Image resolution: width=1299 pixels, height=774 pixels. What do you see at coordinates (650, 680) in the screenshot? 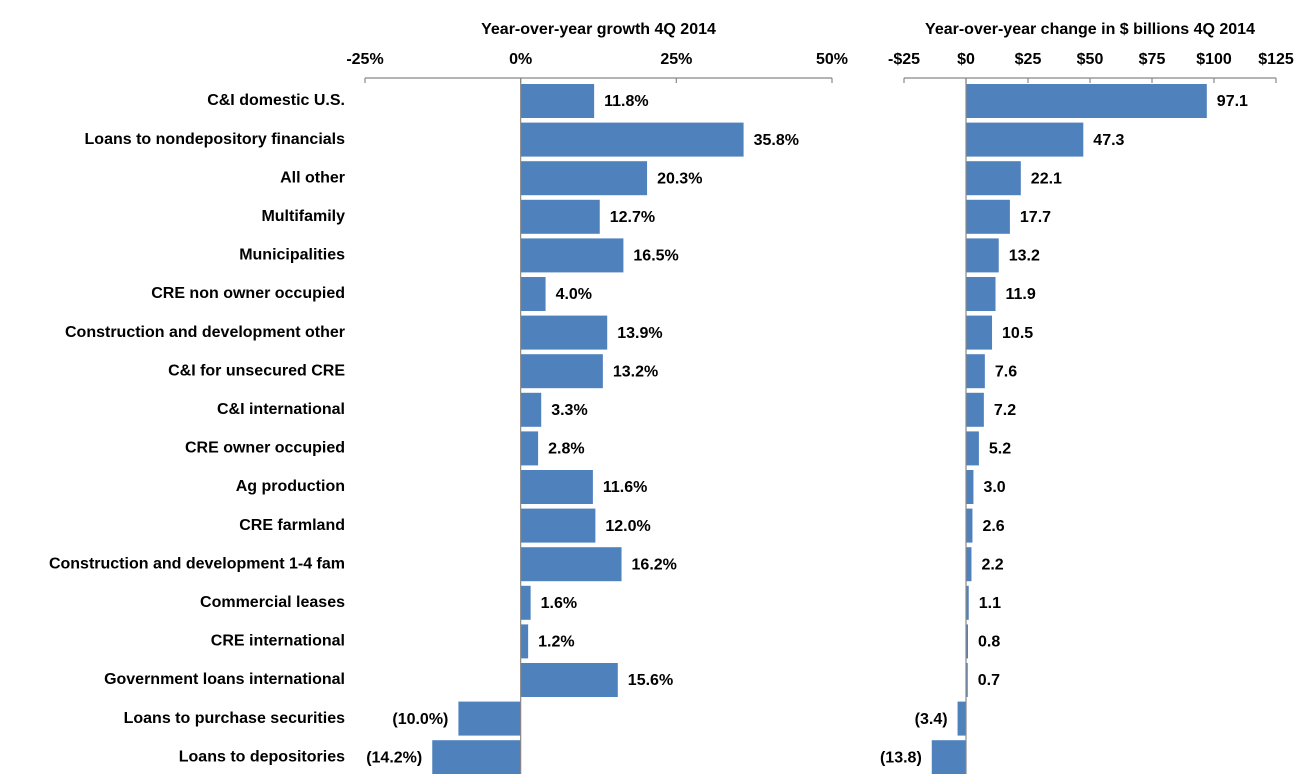
I see `value-label: 15.6%` at bounding box center [650, 680].